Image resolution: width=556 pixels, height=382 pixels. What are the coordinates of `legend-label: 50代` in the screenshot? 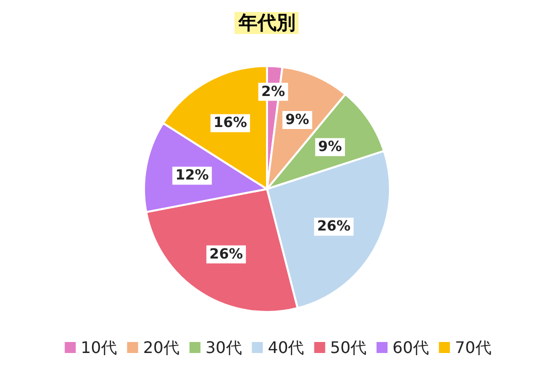 It's located at (348, 347).